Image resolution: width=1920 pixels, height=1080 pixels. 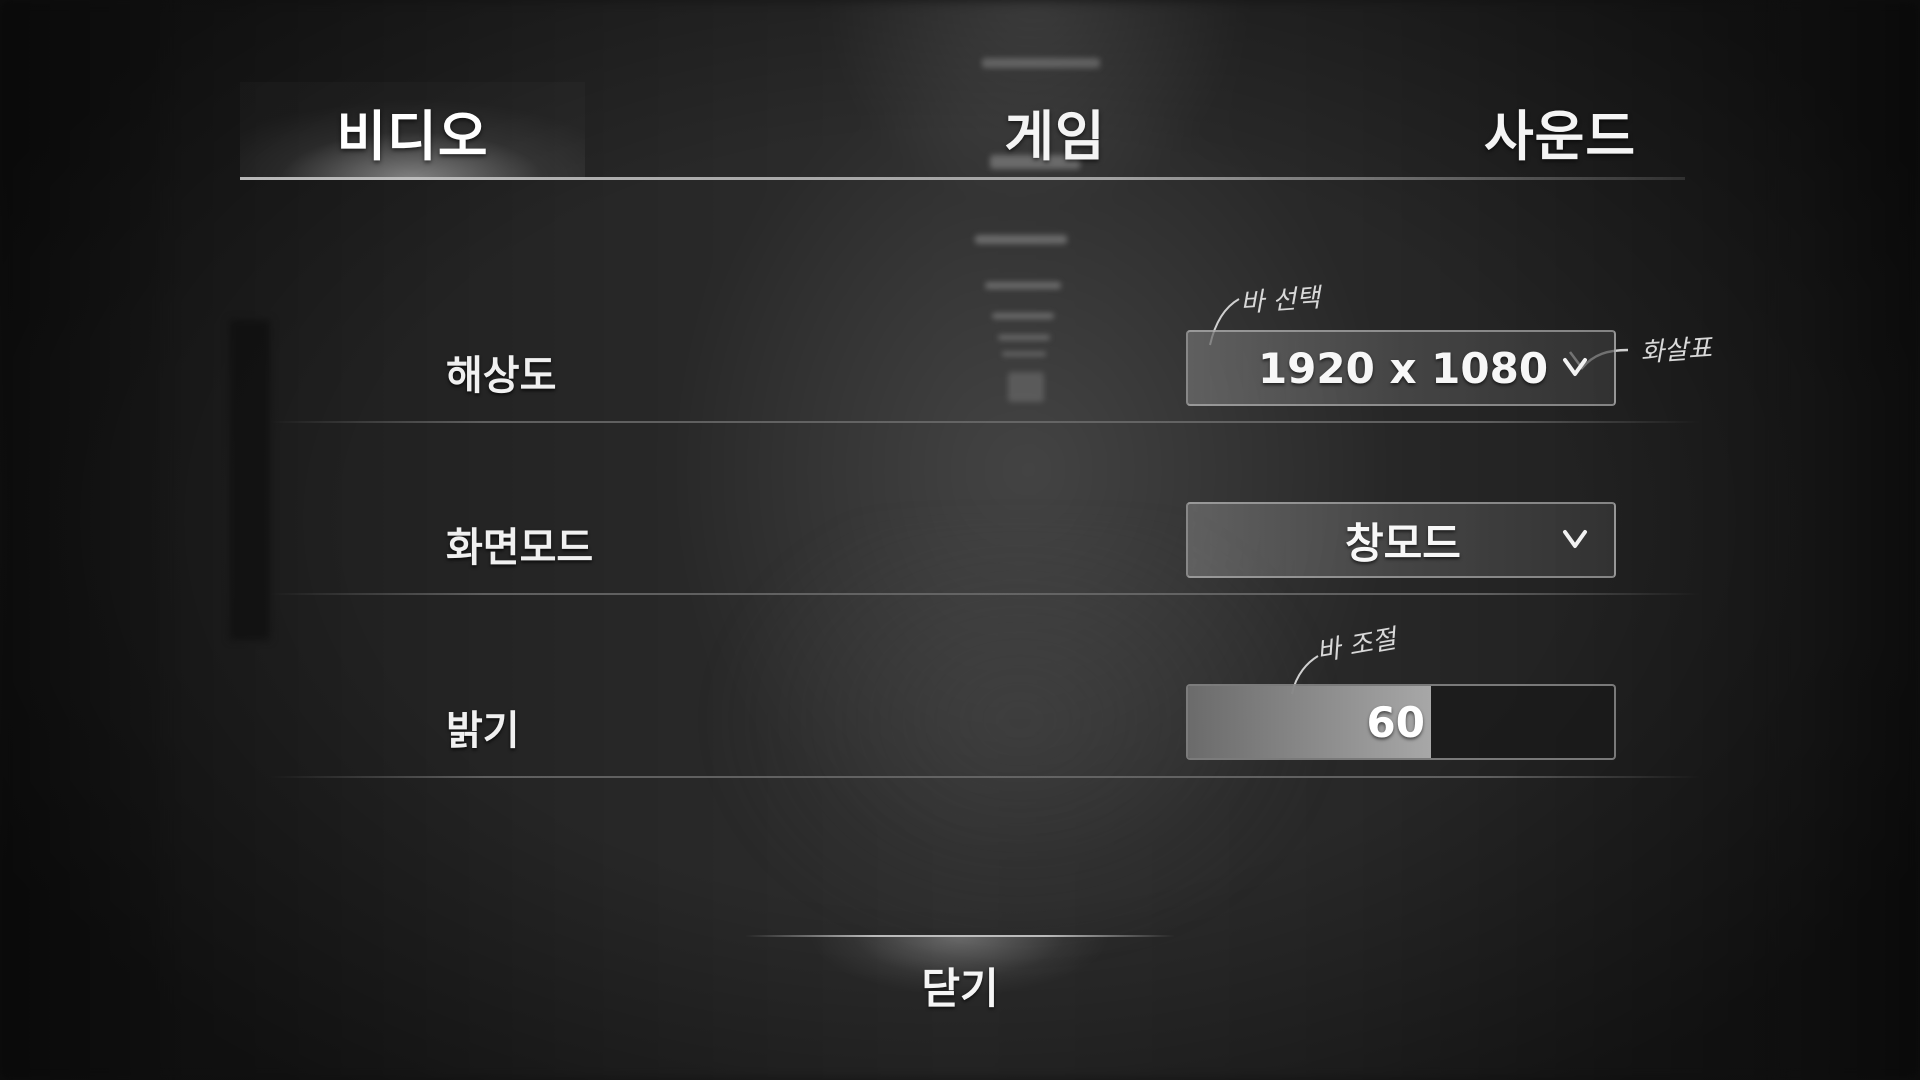 What do you see at coordinates (520, 548) in the screenshot?
I see `screen-mode-label: 화면모드` at bounding box center [520, 548].